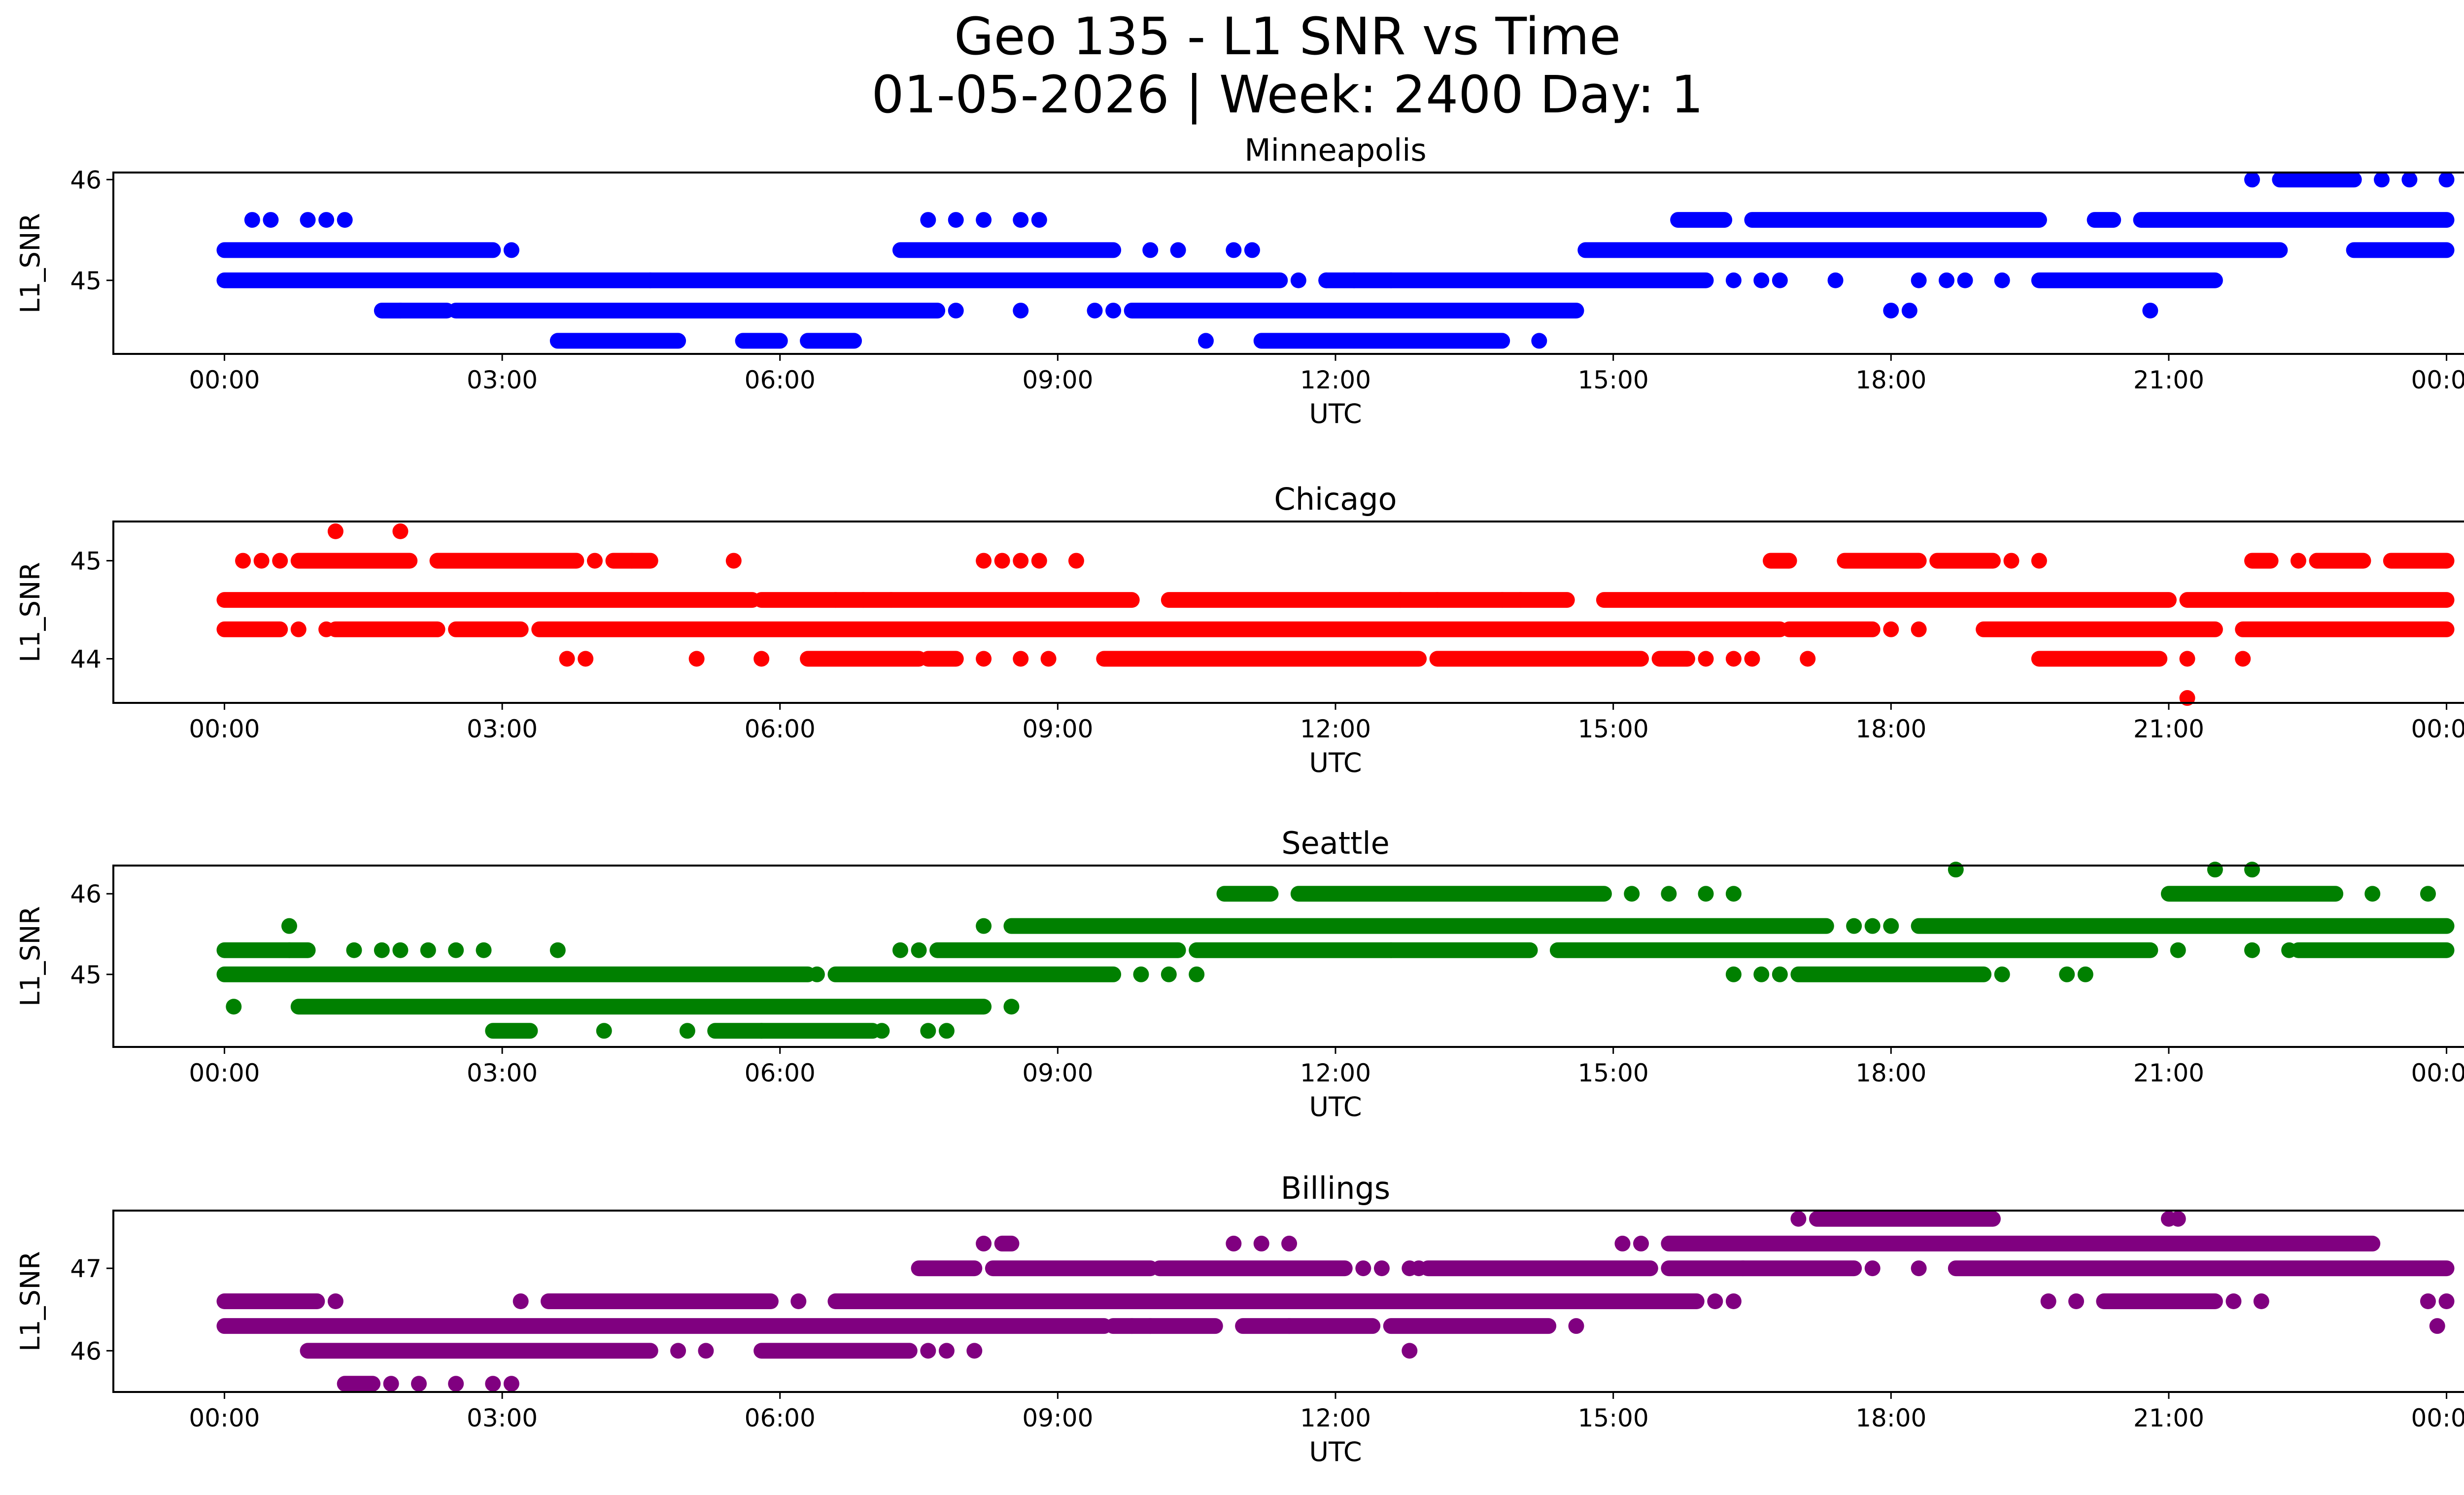 The image size is (2464, 1495). What do you see at coordinates (1335, 499) in the screenshot?
I see `subplot-title: Chicago` at bounding box center [1335, 499].